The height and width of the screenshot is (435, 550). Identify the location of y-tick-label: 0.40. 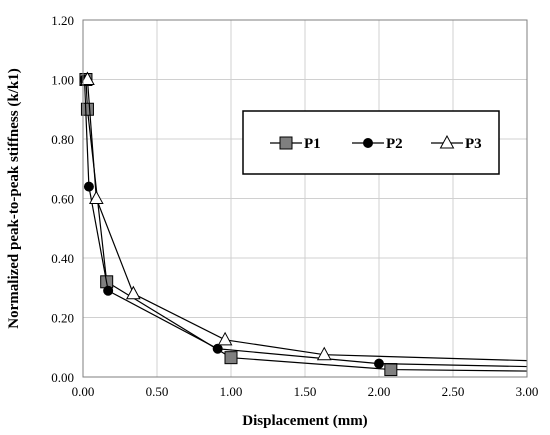
(62, 258).